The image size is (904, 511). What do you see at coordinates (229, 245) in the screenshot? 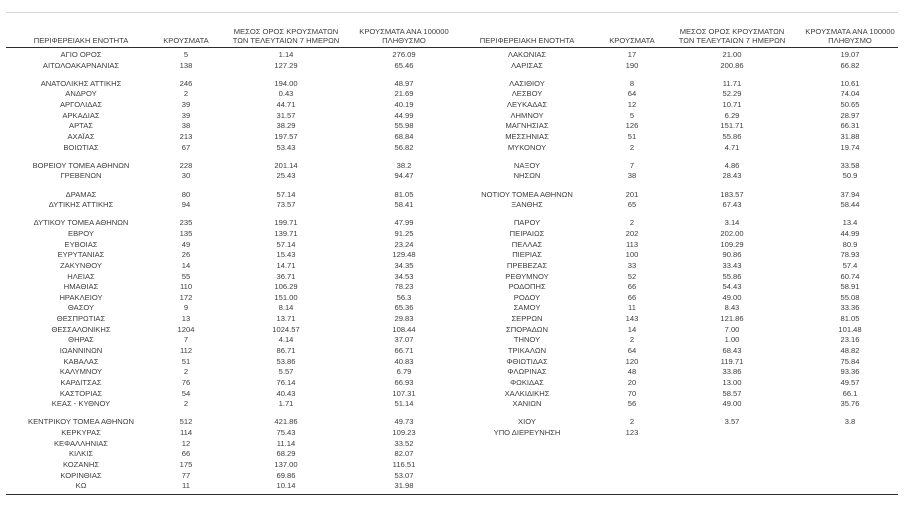
I see `table-row: ΕΥΒΟΙΑΣ 49 57.14 23.24` at bounding box center [229, 245].